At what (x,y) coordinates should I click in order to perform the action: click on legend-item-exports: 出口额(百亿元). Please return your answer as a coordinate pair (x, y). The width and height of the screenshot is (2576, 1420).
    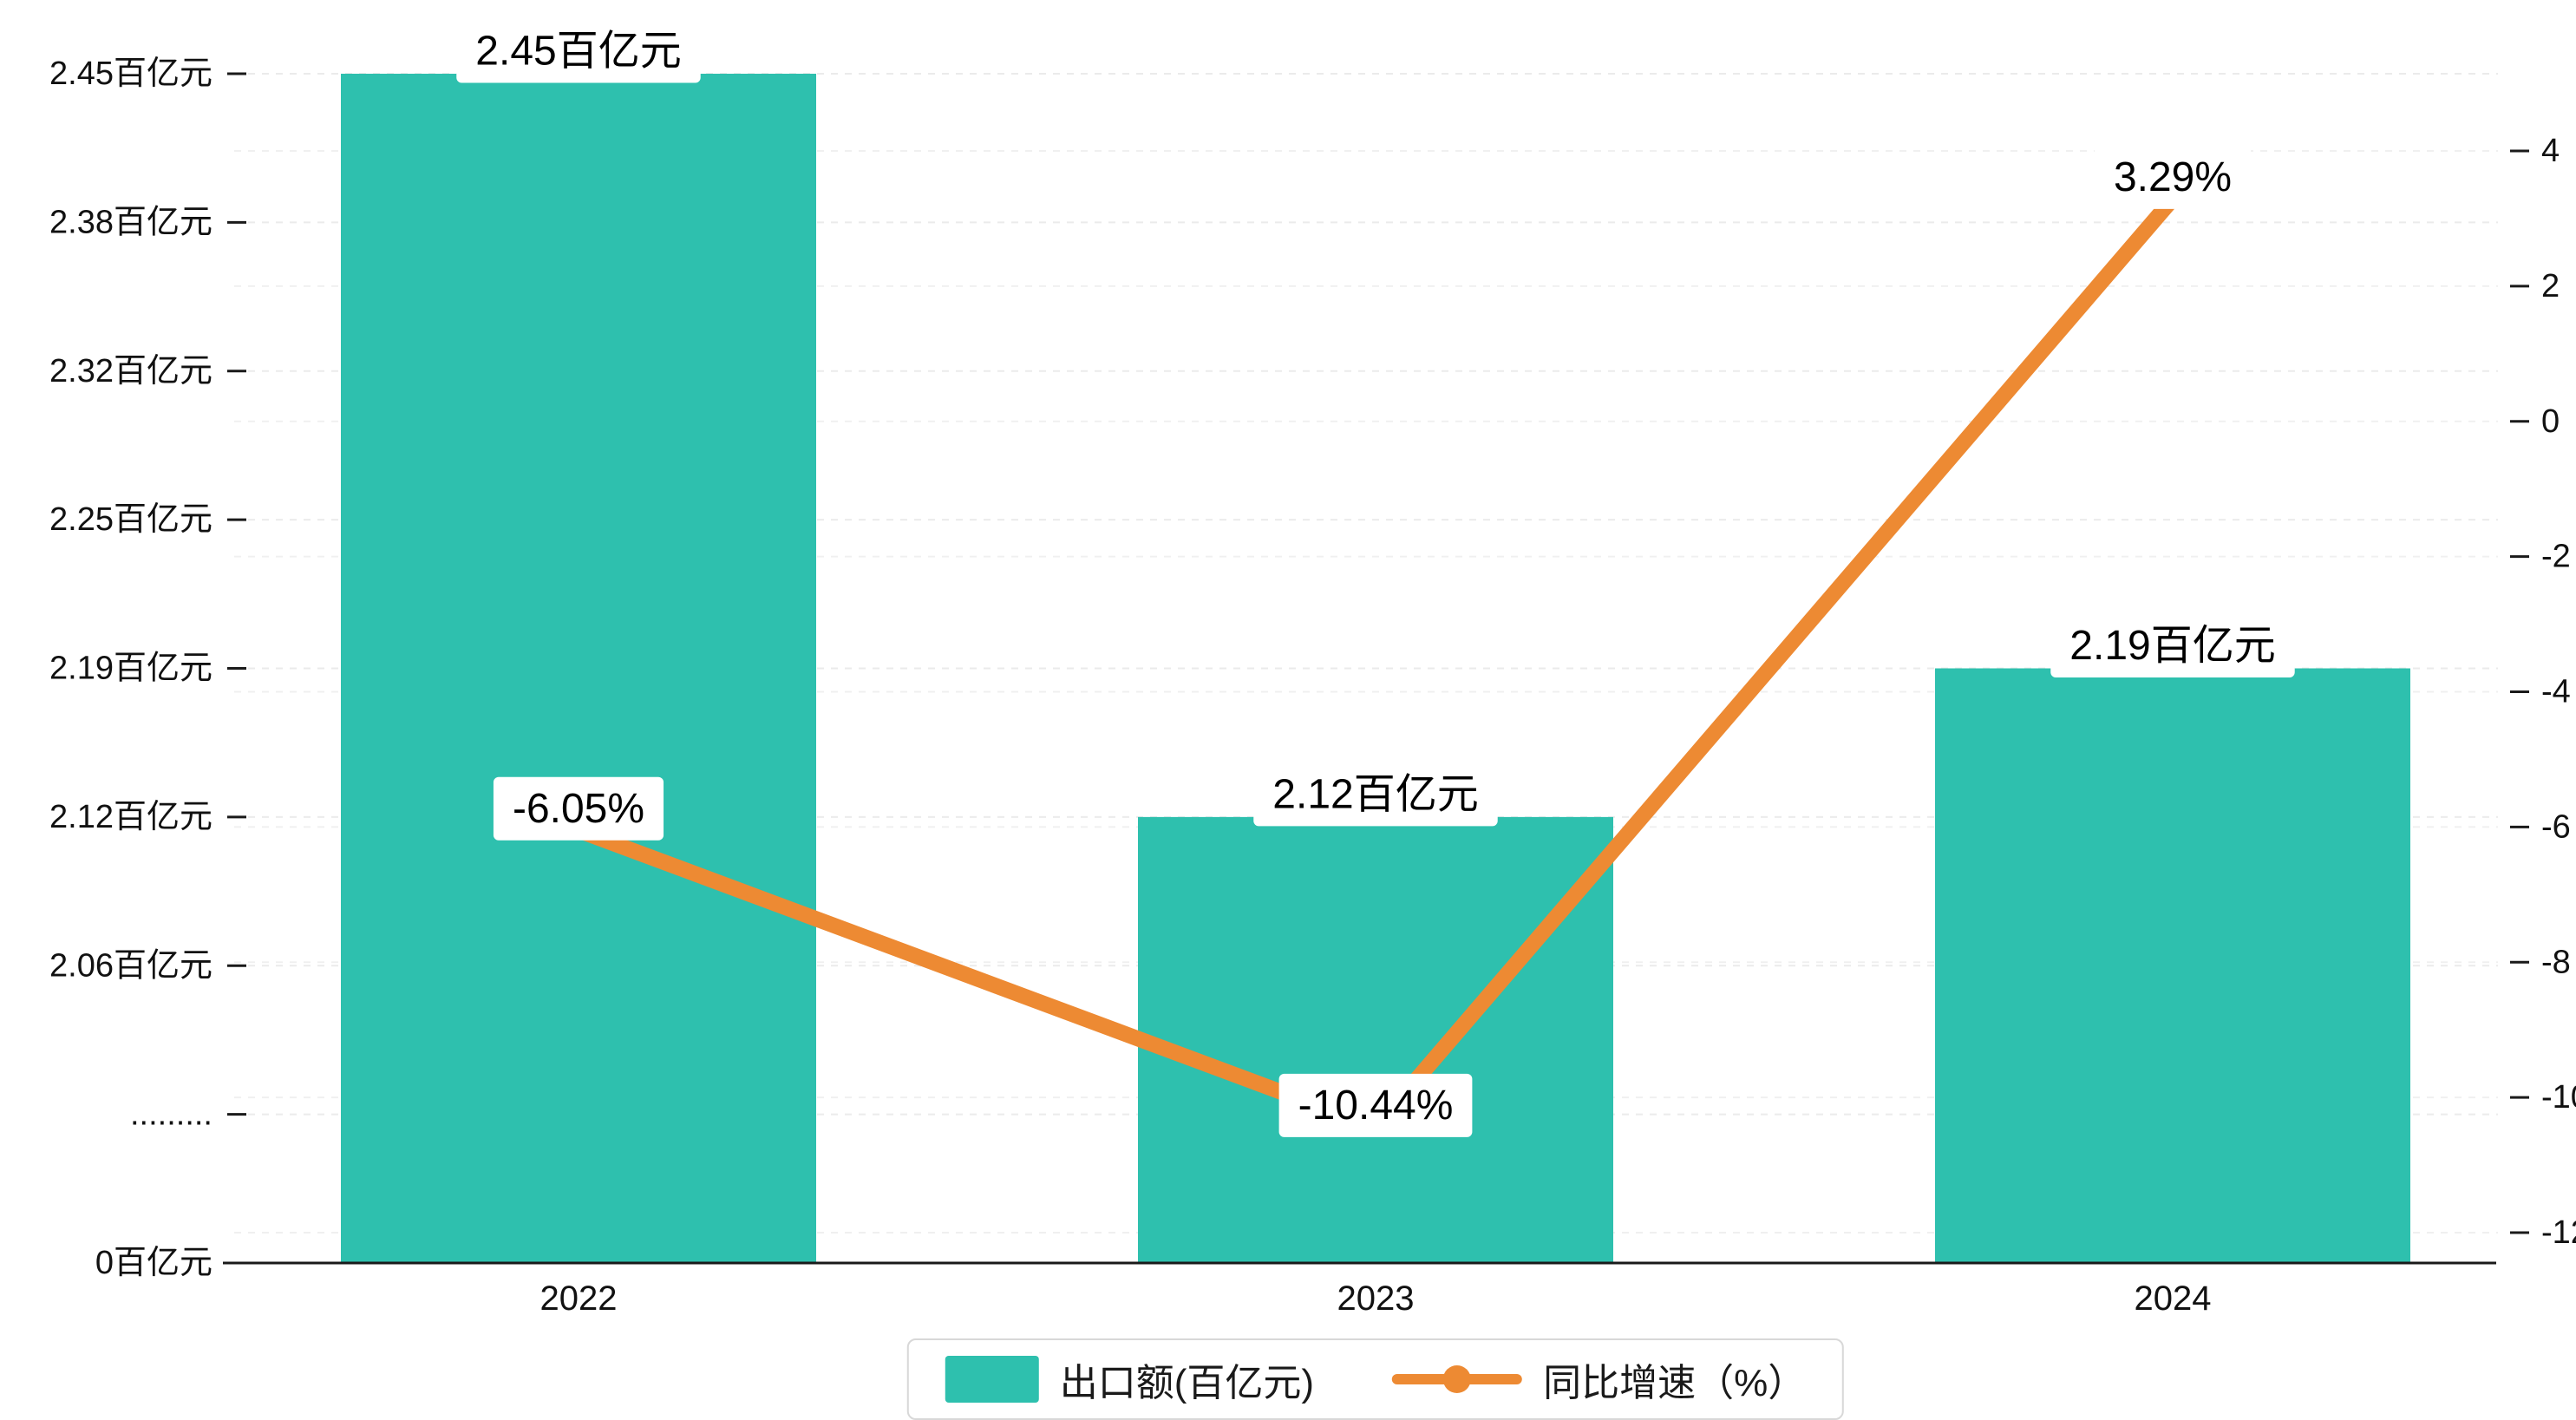
    Looking at the image, I should click on (1129, 1379).